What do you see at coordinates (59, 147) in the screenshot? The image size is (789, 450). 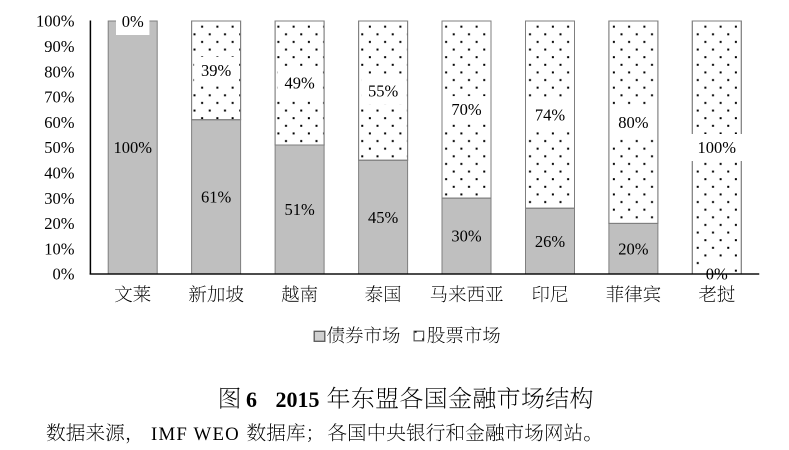 I see `svg-text: 50%` at bounding box center [59, 147].